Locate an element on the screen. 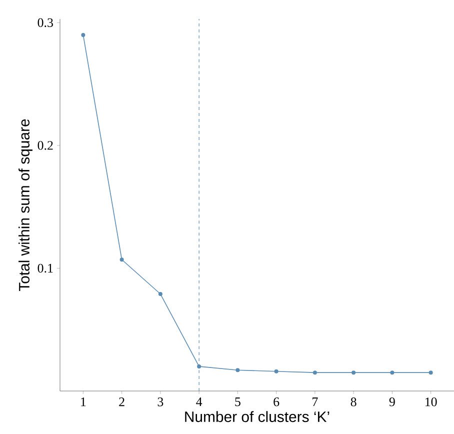  x-tick-label: 9 is located at coordinates (392, 402).